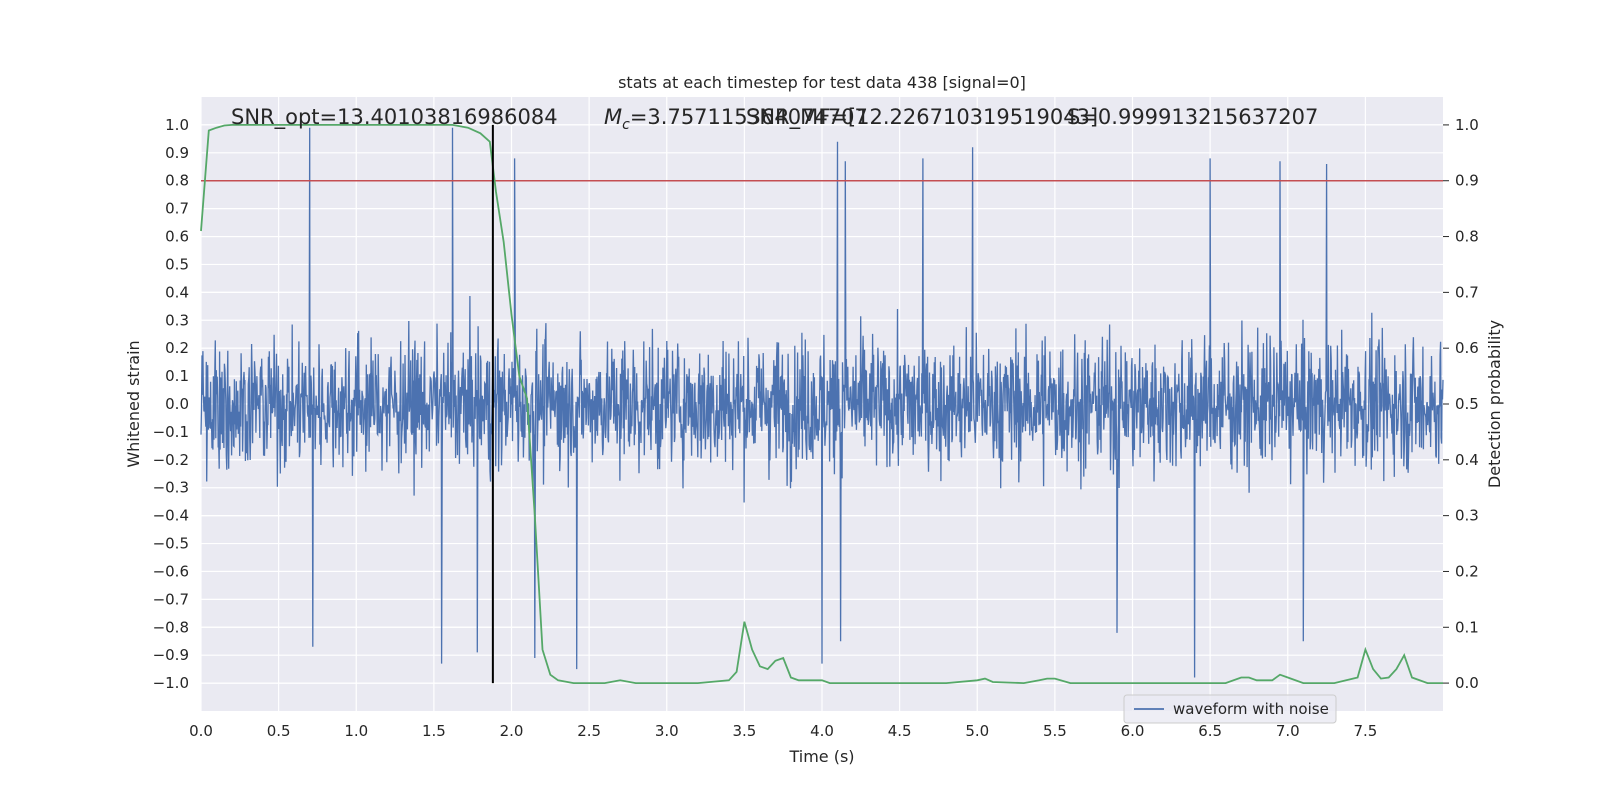 Image resolution: width=1600 pixels, height=800 pixels. I want to click on annotation-s-value: S=0.999913215637207, so click(1192, 117).